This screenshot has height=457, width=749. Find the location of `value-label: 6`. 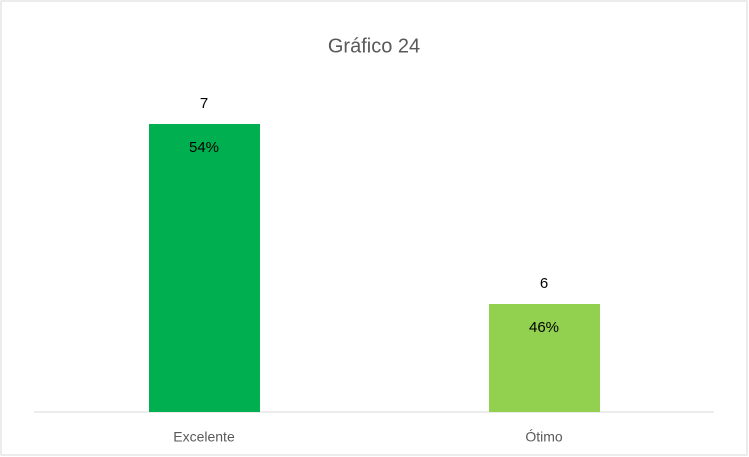

value-label: 6 is located at coordinates (544, 283).